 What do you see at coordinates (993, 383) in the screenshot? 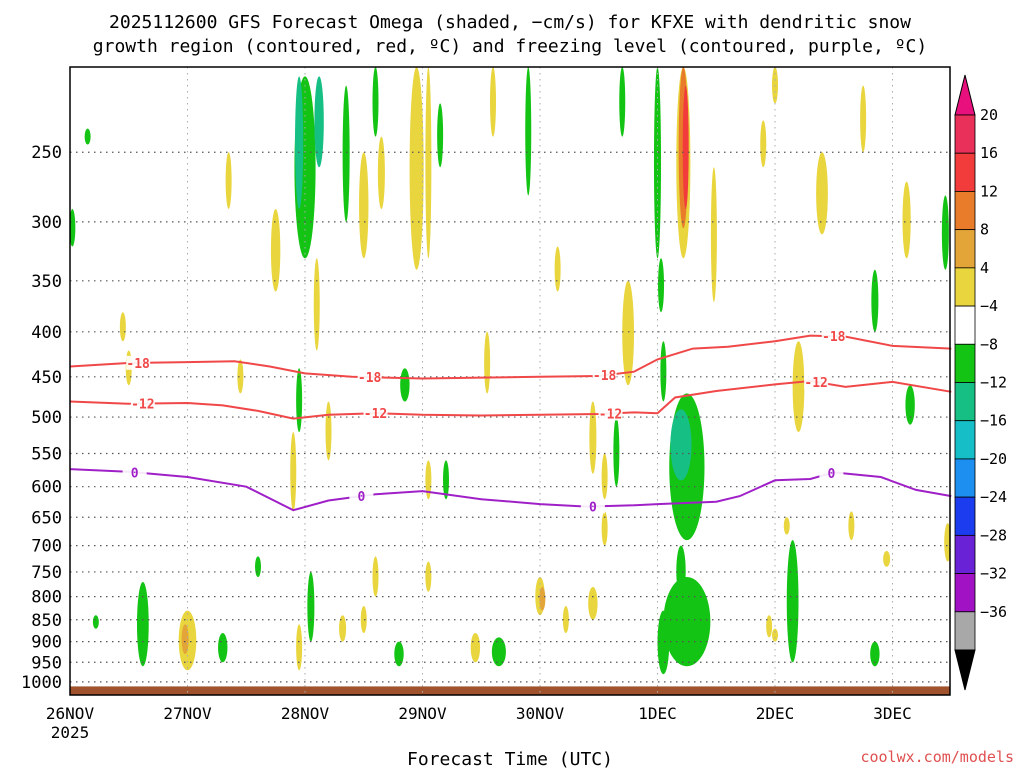
I see `colorbar-label-7: −12` at bounding box center [993, 383].